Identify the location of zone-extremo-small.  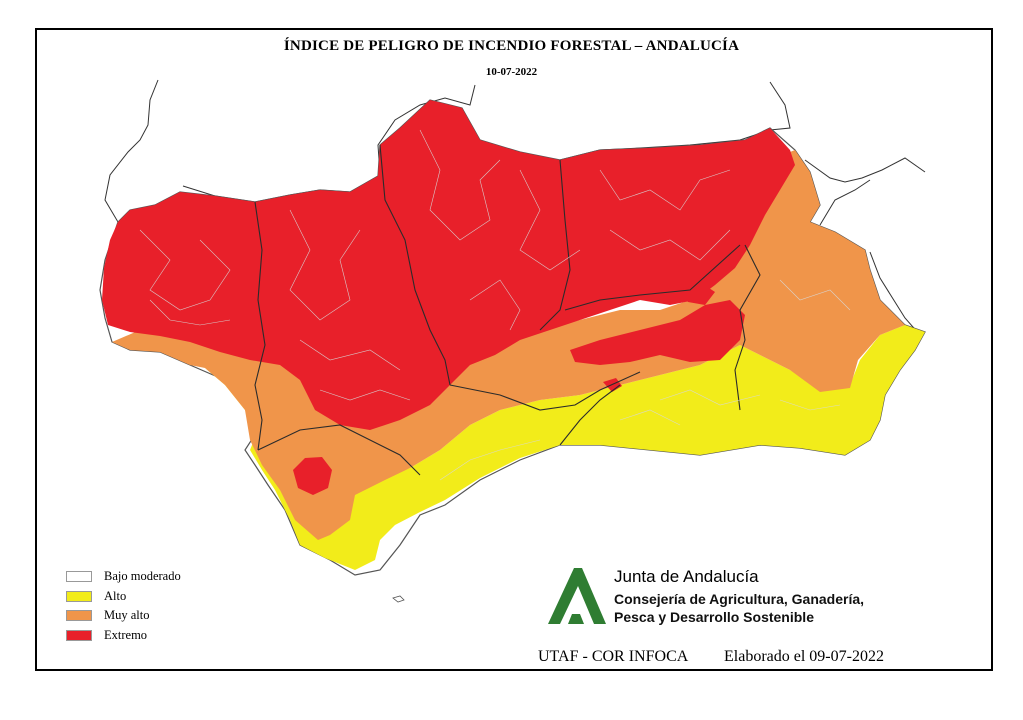
(612, 385).